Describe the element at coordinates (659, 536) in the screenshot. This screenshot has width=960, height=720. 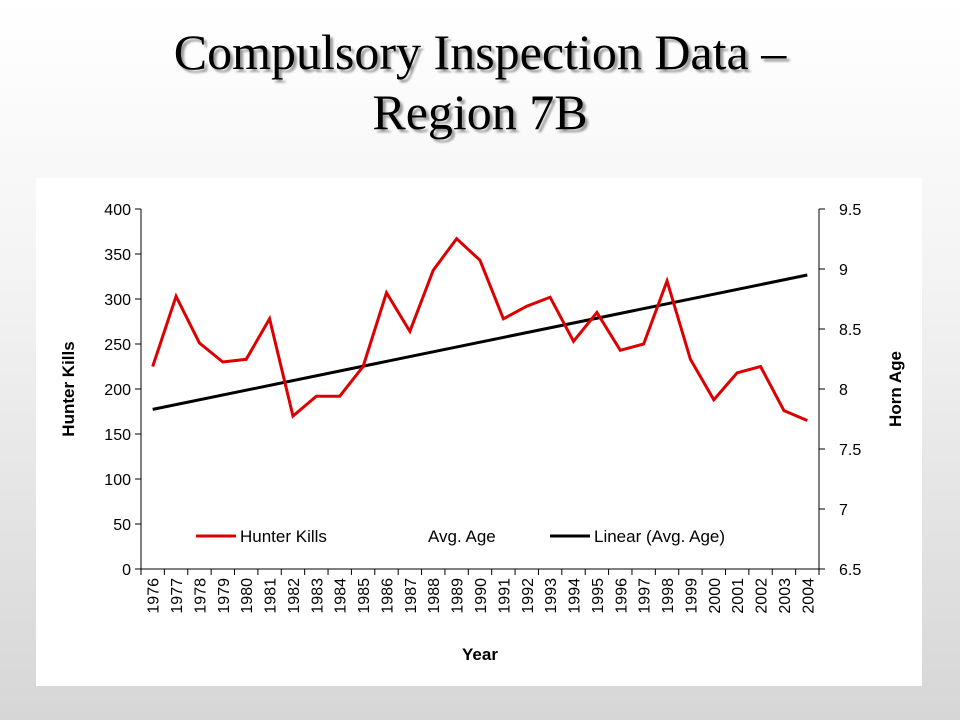
I see `legend-label-linear-avg-age: Linear (Avg. Age)` at that location.